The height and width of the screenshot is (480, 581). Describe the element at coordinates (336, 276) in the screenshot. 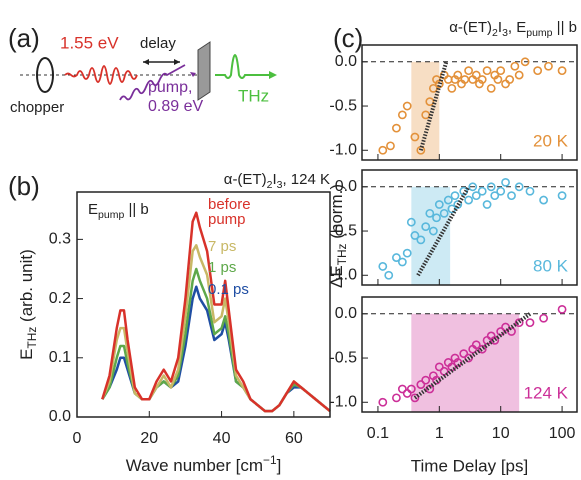

I see `y-axis-label-part: ΔE` at that location.